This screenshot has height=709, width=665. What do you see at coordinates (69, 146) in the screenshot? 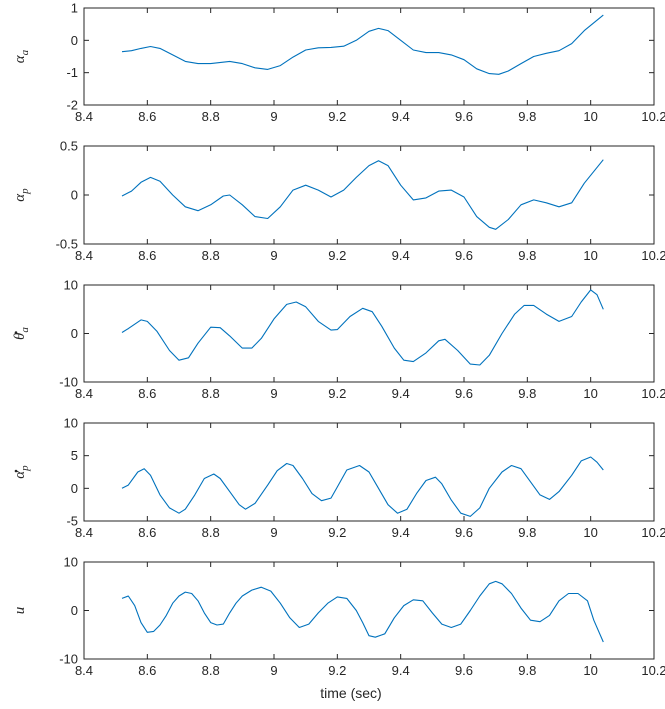
I see `y-tick-label: 0.5` at bounding box center [69, 146].